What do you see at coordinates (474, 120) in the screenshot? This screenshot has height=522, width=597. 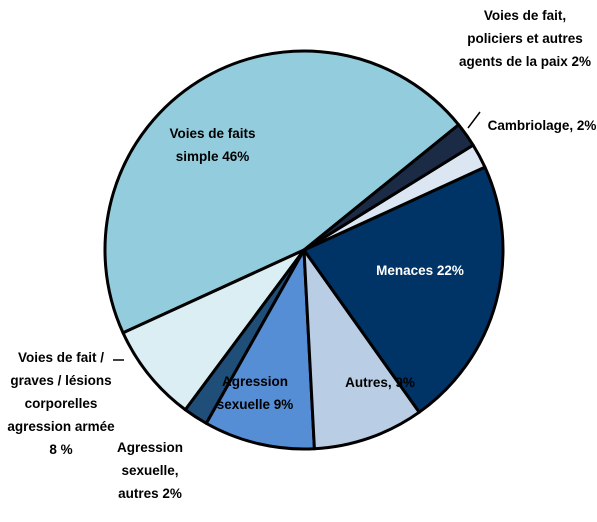 I see `leader-line` at bounding box center [474, 120].